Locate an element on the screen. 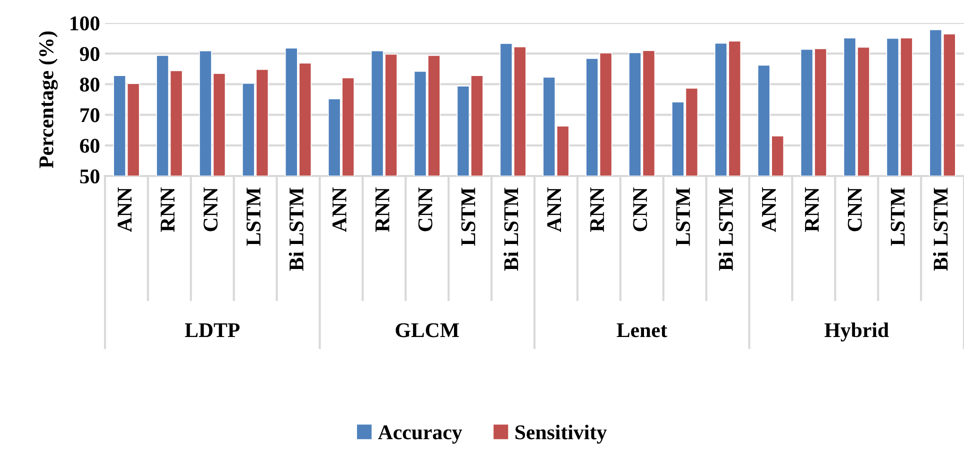  y-tick-label: 70 is located at coordinates (90, 115).